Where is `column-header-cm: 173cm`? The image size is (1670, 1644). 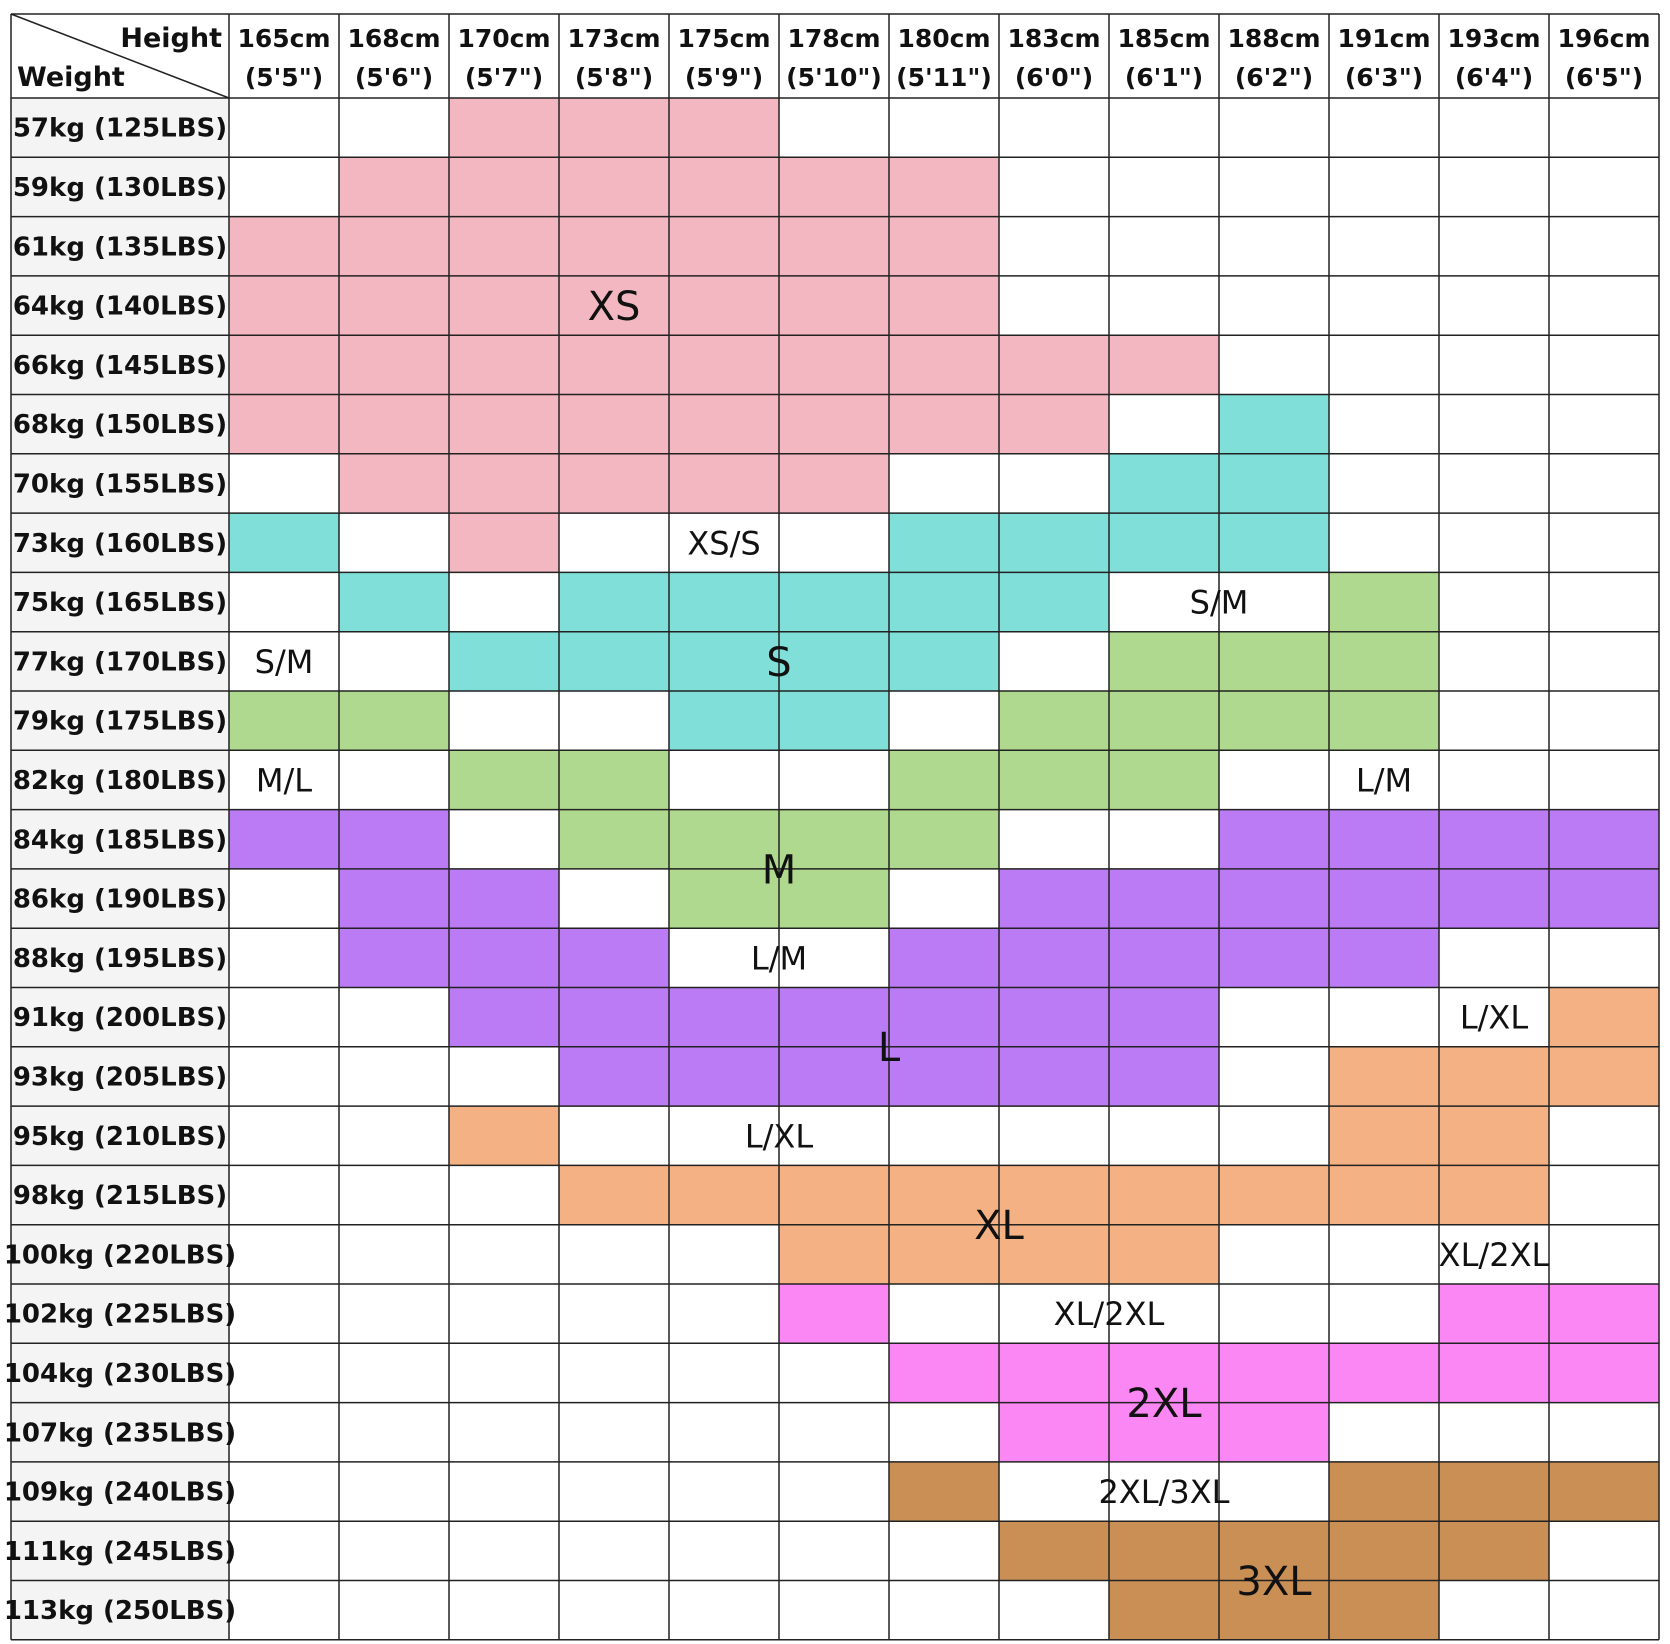 column-header-cm: 173cm is located at coordinates (613, 38).